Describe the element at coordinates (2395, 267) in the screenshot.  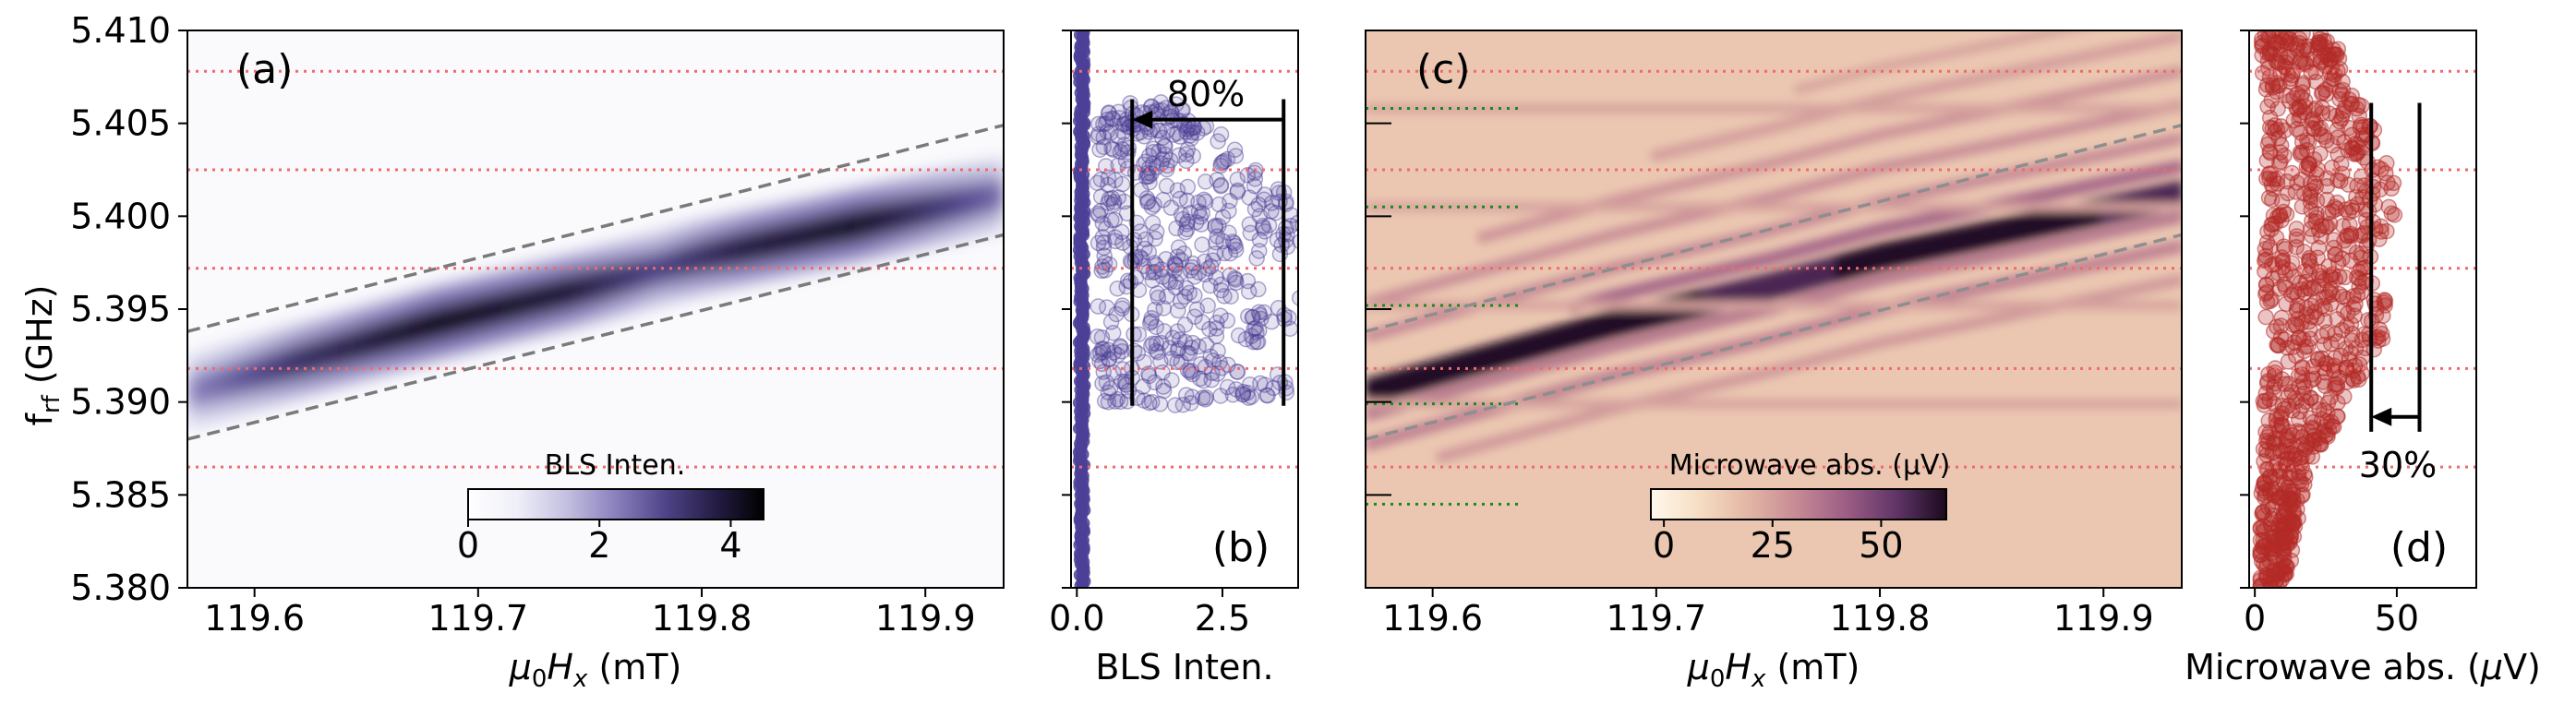
I see `panel-d-bracket-lines` at that location.